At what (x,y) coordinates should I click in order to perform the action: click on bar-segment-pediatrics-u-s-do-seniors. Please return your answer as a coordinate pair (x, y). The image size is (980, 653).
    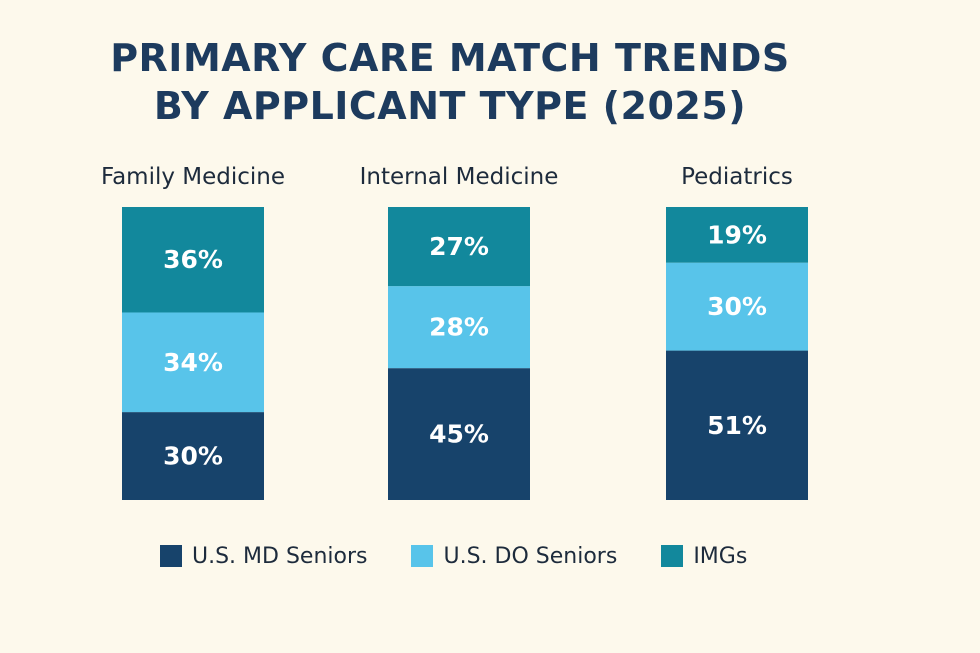
    Looking at the image, I should click on (737, 306).